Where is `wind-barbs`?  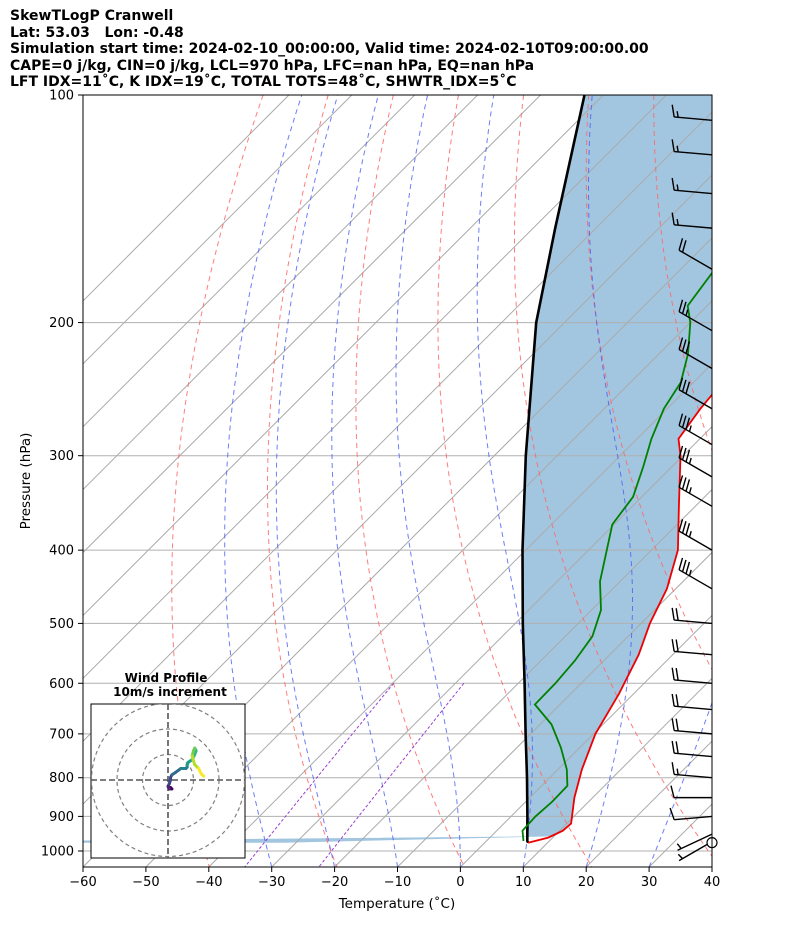 wind-barbs is located at coordinates (693, 483).